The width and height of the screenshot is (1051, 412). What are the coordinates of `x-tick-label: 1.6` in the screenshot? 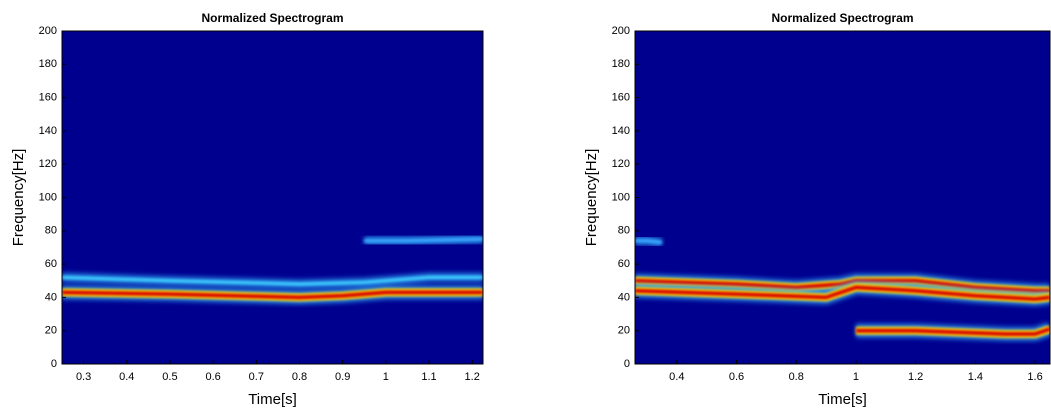 It's located at (1034, 377).